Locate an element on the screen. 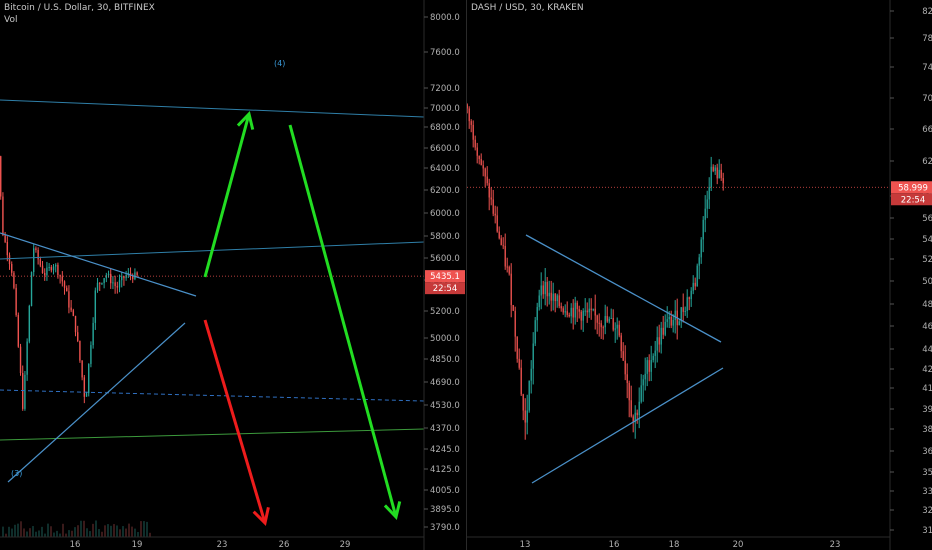 The image size is (932, 550). y-tick-label: 7600.0 is located at coordinates (445, 53).